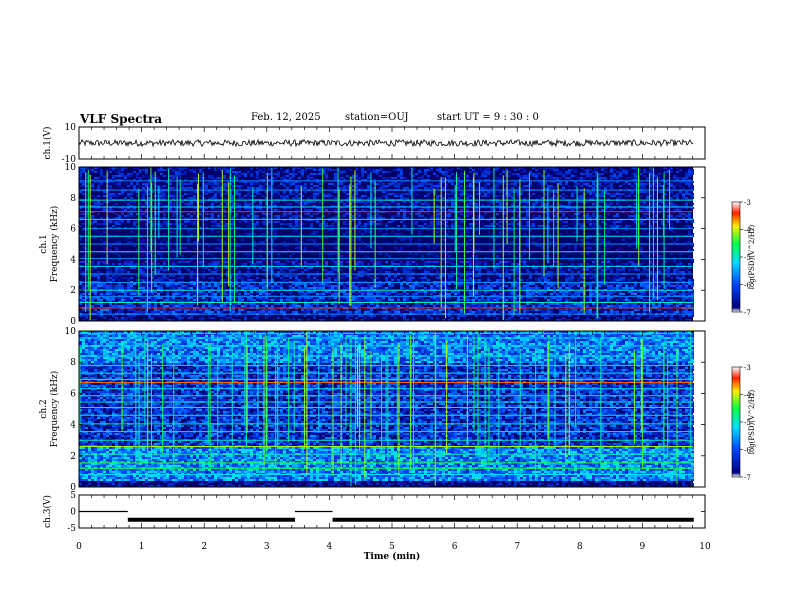 This screenshot has height=612, width=792. I want to click on y-axis-label: ch.1(V), so click(47, 143).